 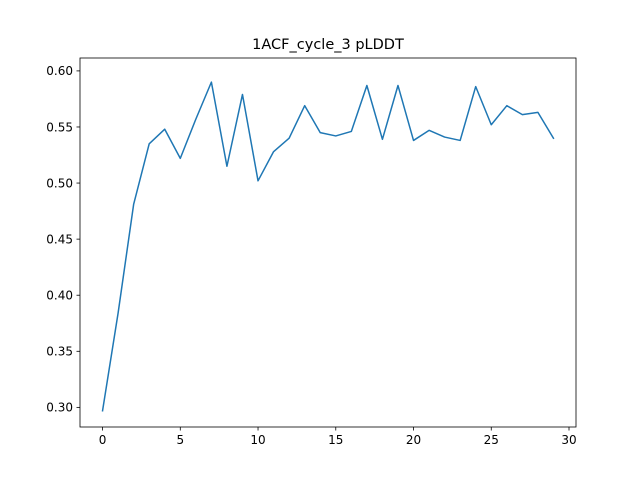 What do you see at coordinates (335, 440) in the screenshot?
I see `x-tick-label: 15` at bounding box center [335, 440].